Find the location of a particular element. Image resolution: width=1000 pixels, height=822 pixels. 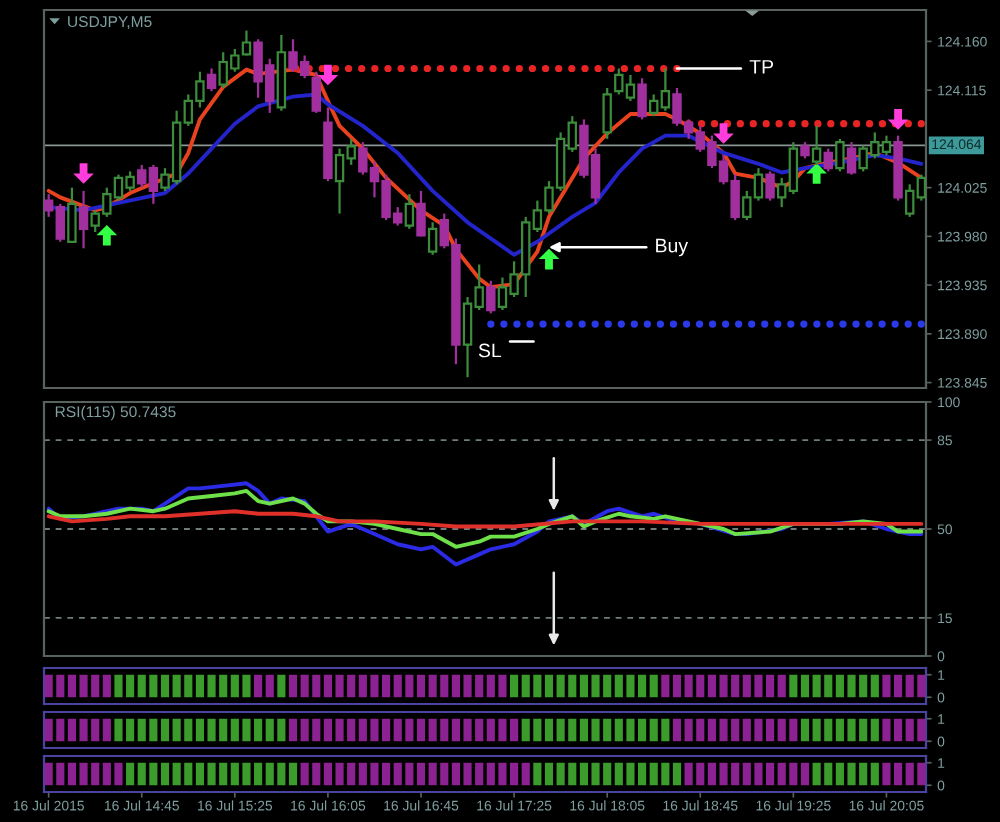

annotation: Buy is located at coordinates (672, 247).